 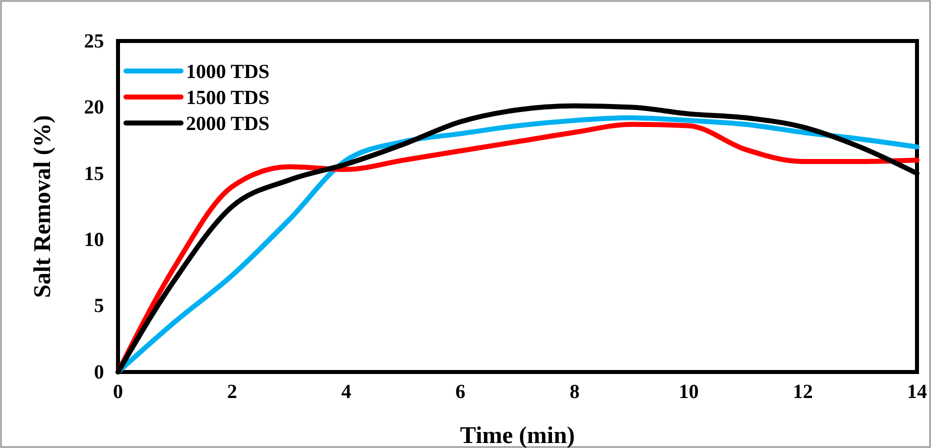 What do you see at coordinates (688, 392) in the screenshot?
I see `x-tick-label: 10` at bounding box center [688, 392].